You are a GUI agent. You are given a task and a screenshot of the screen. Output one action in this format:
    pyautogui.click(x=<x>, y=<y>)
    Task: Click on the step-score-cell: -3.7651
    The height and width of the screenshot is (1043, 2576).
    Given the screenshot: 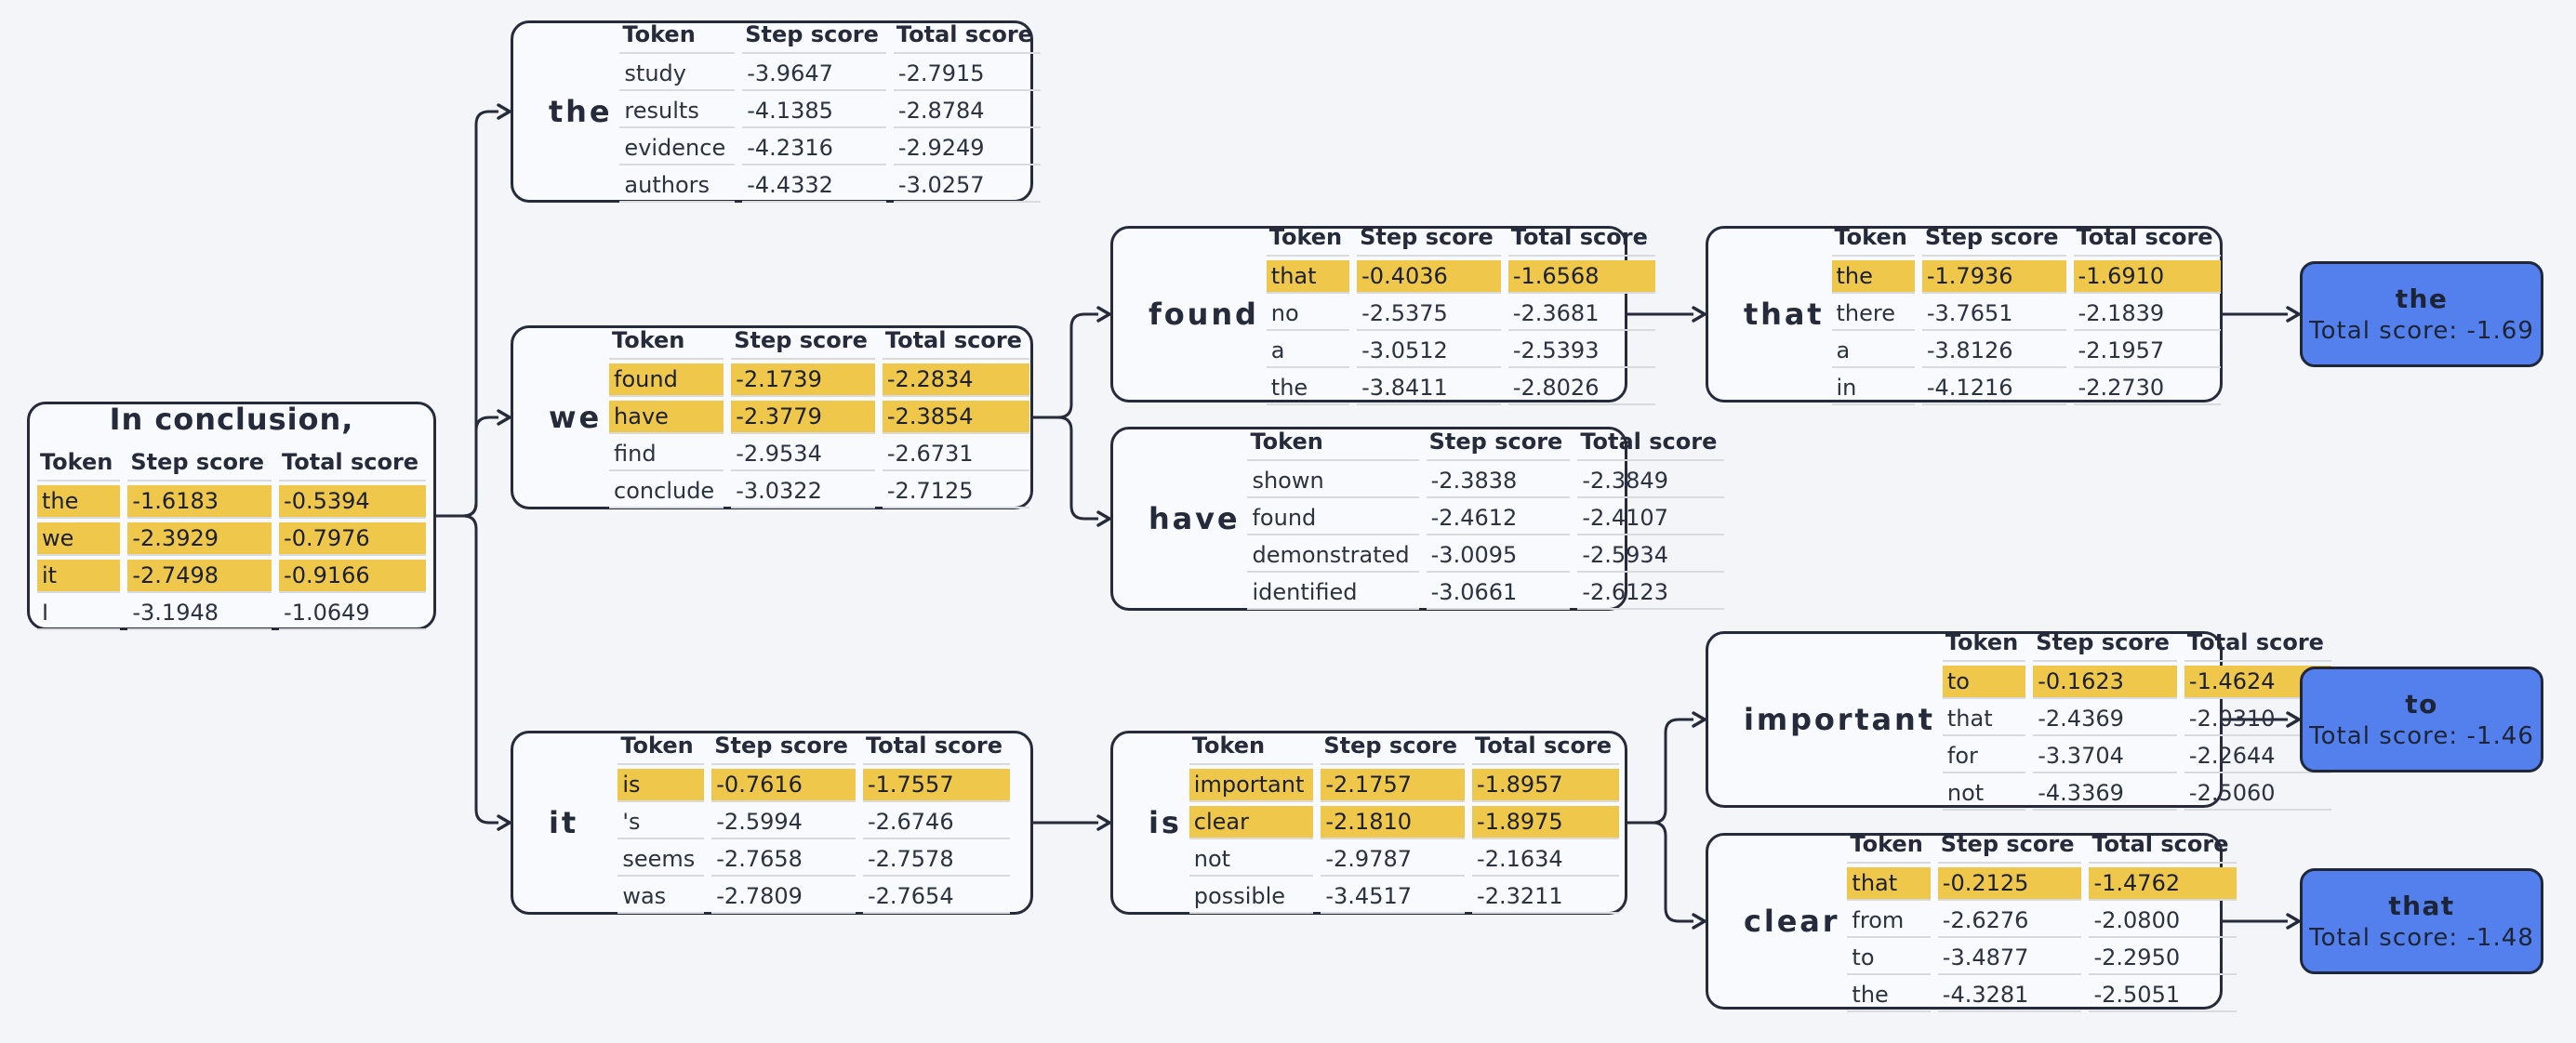 What is the action you would take?
    pyautogui.click(x=1993, y=314)
    